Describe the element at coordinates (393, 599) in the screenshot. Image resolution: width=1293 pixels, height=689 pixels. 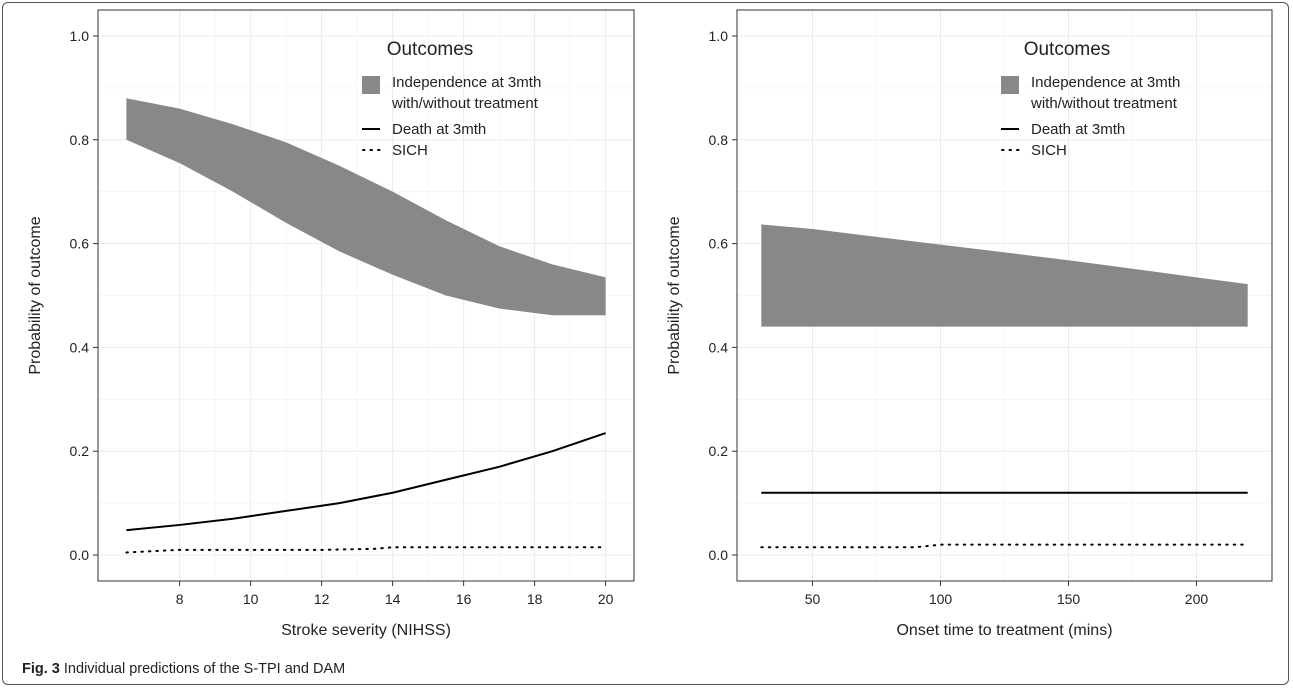
I see `x-tick-label: 14` at that location.